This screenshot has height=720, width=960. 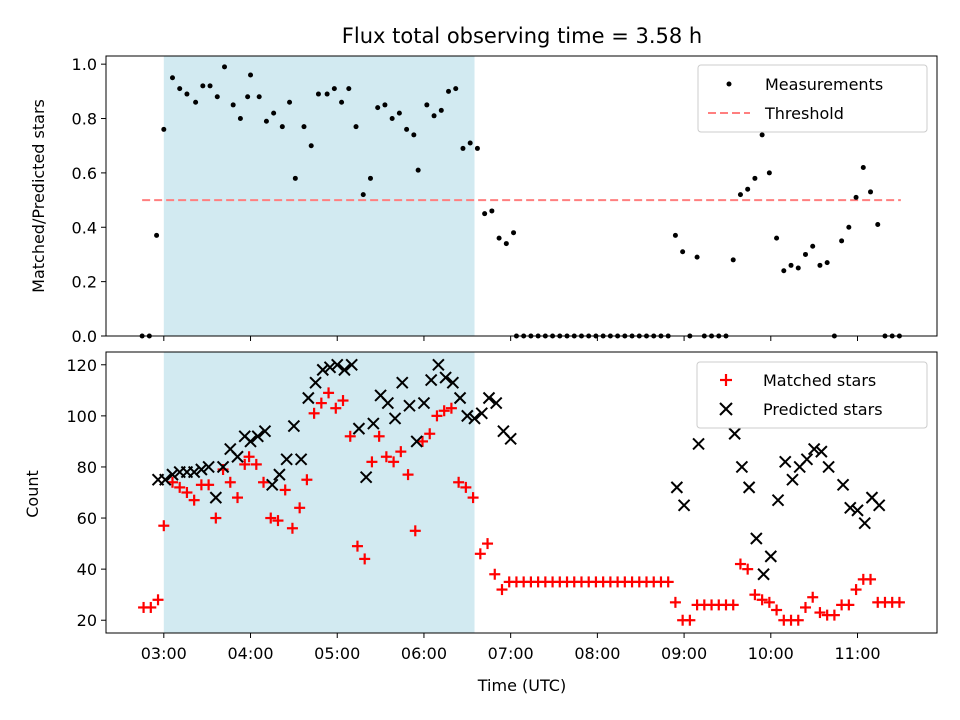 I want to click on y-tick-label: 40, so click(x=87, y=569).